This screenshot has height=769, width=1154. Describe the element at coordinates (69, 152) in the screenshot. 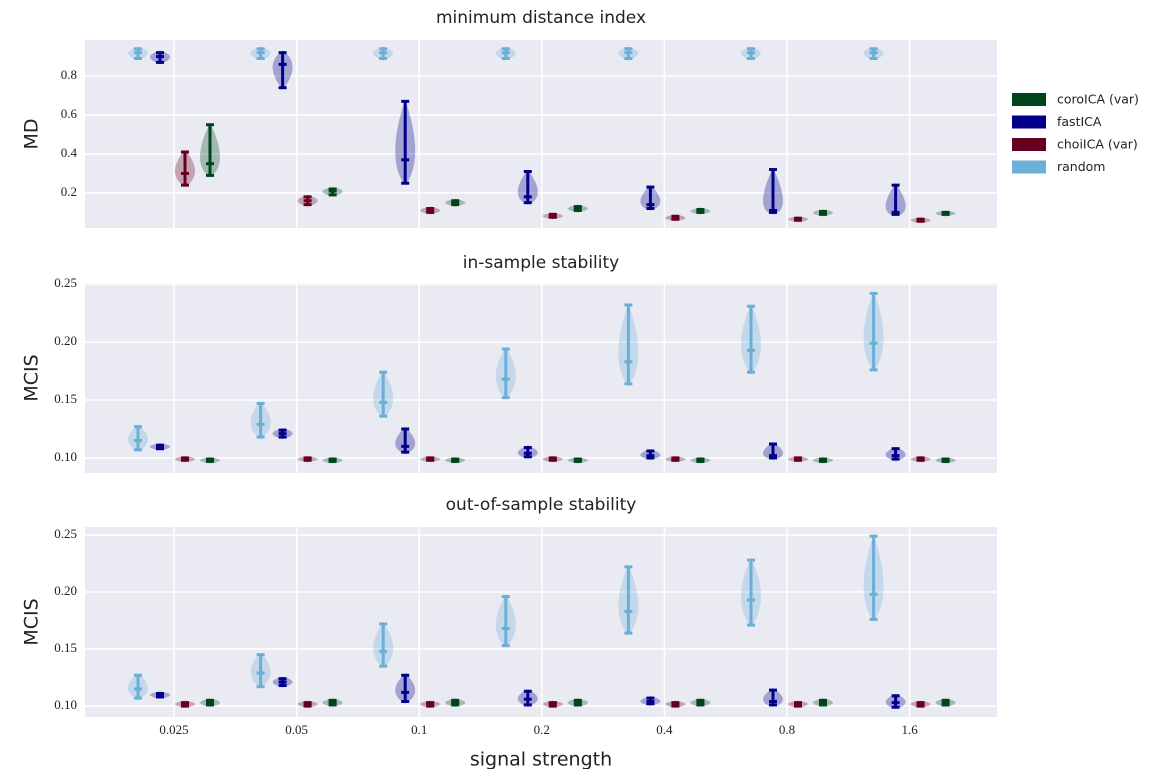

I see `y-tick-label: 0.4` at that location.